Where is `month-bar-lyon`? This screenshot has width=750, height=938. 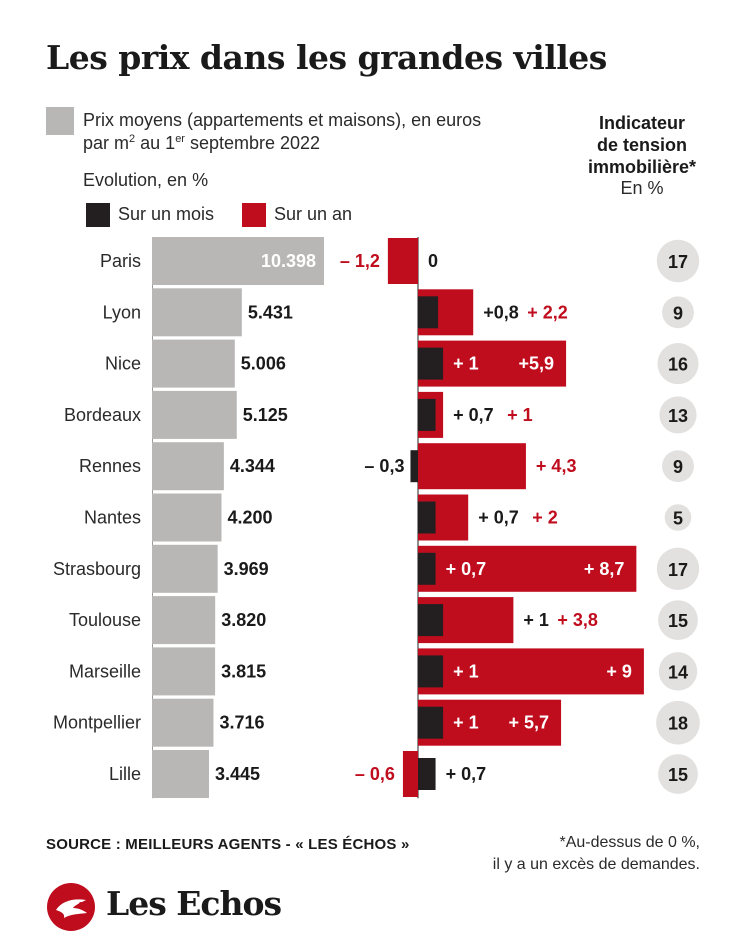 month-bar-lyon is located at coordinates (428, 312).